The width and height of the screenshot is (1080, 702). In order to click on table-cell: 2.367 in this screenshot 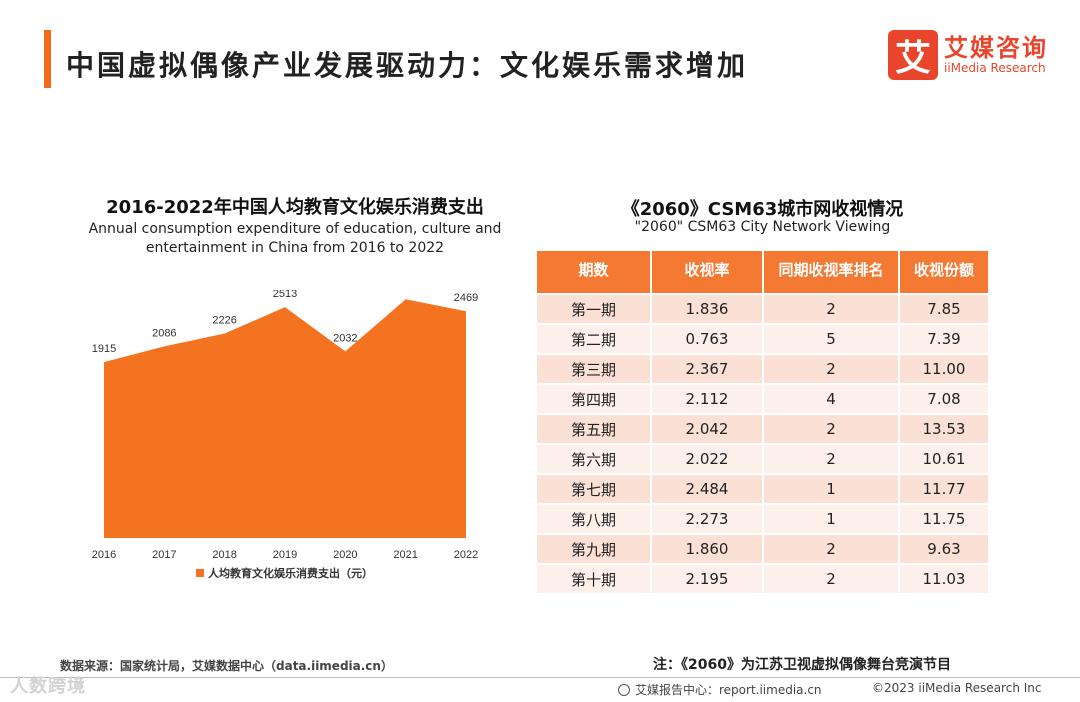, I will do `click(707, 369)`.